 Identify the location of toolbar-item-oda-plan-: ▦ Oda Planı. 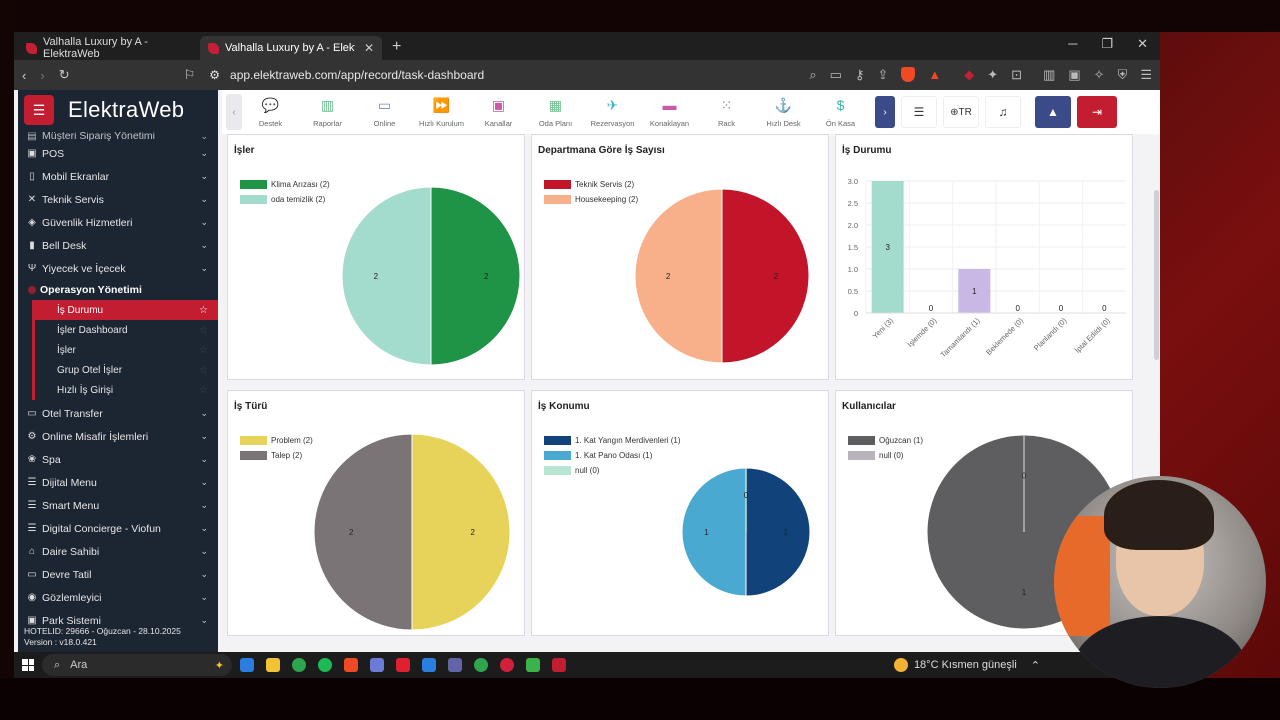
(555, 112).